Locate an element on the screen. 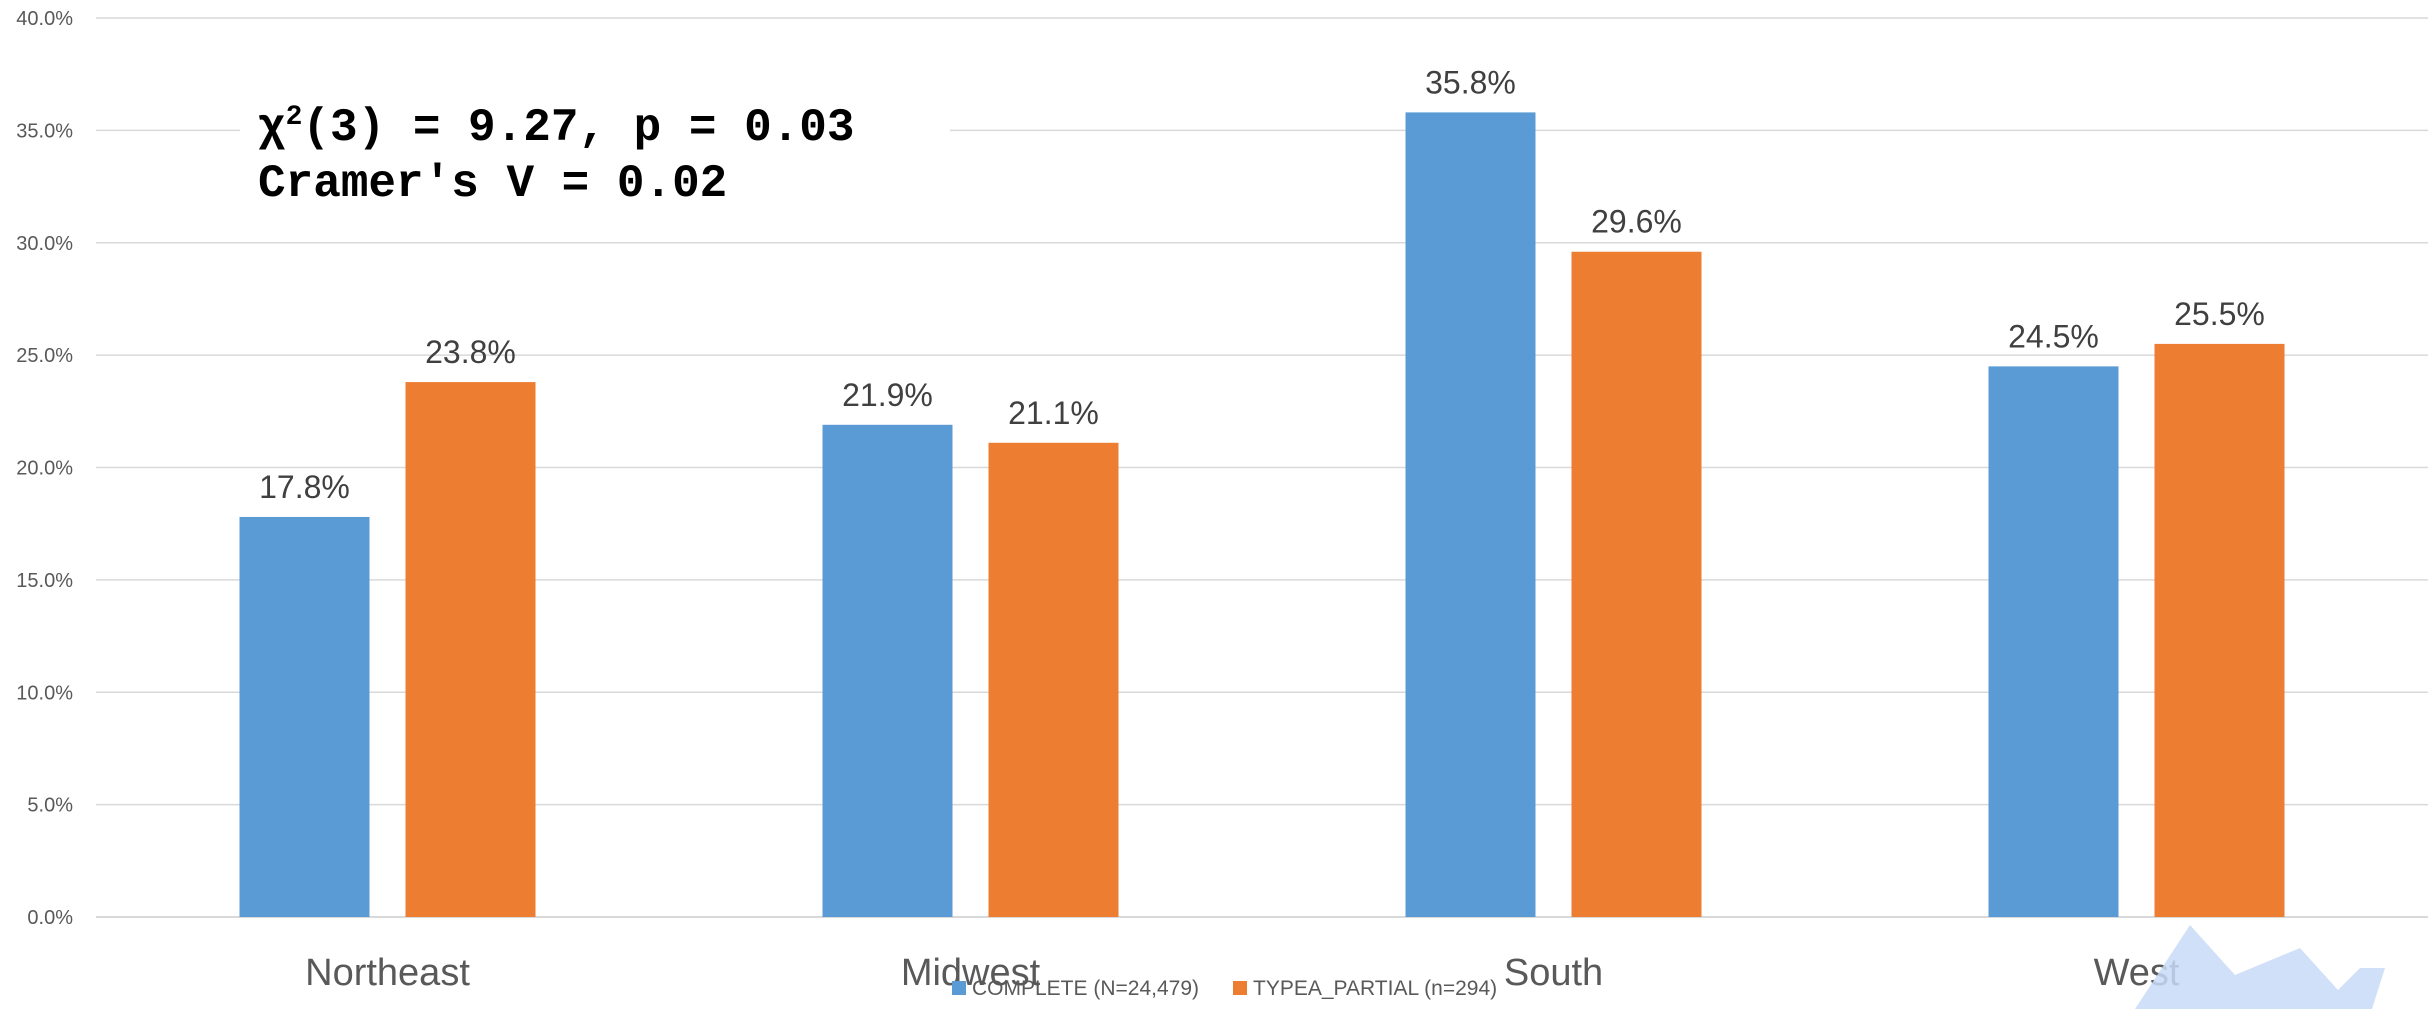 This screenshot has height=1009, width=2432. data-label: 29.6% is located at coordinates (1636, 222).